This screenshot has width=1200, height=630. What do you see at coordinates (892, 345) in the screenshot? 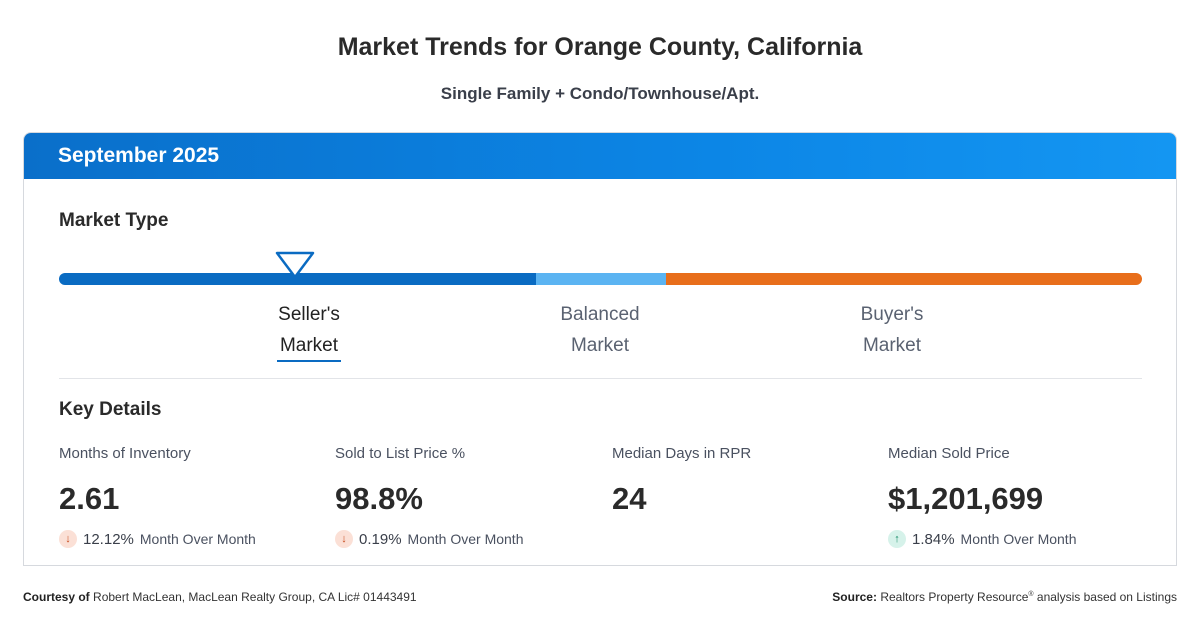
I see `buyer-label-line2: Market` at bounding box center [892, 345].